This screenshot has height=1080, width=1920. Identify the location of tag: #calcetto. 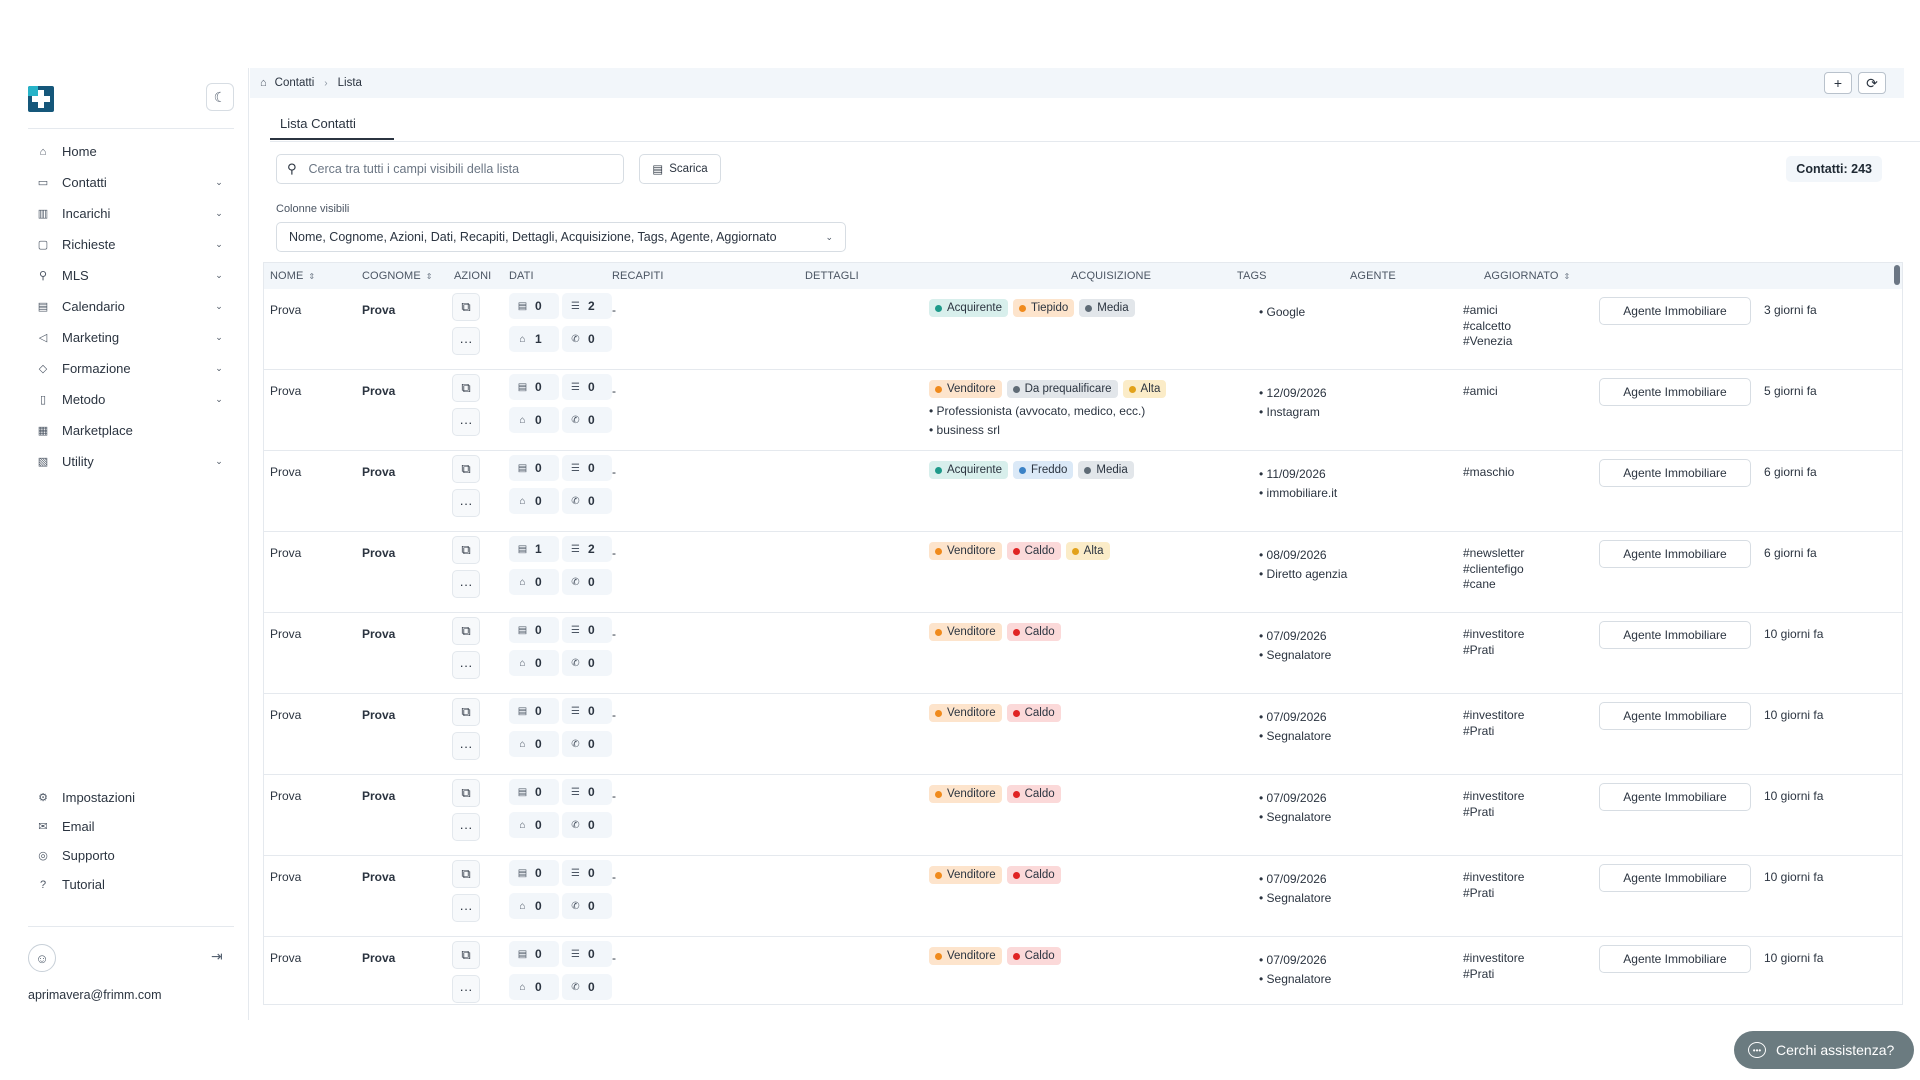
(1487, 325).